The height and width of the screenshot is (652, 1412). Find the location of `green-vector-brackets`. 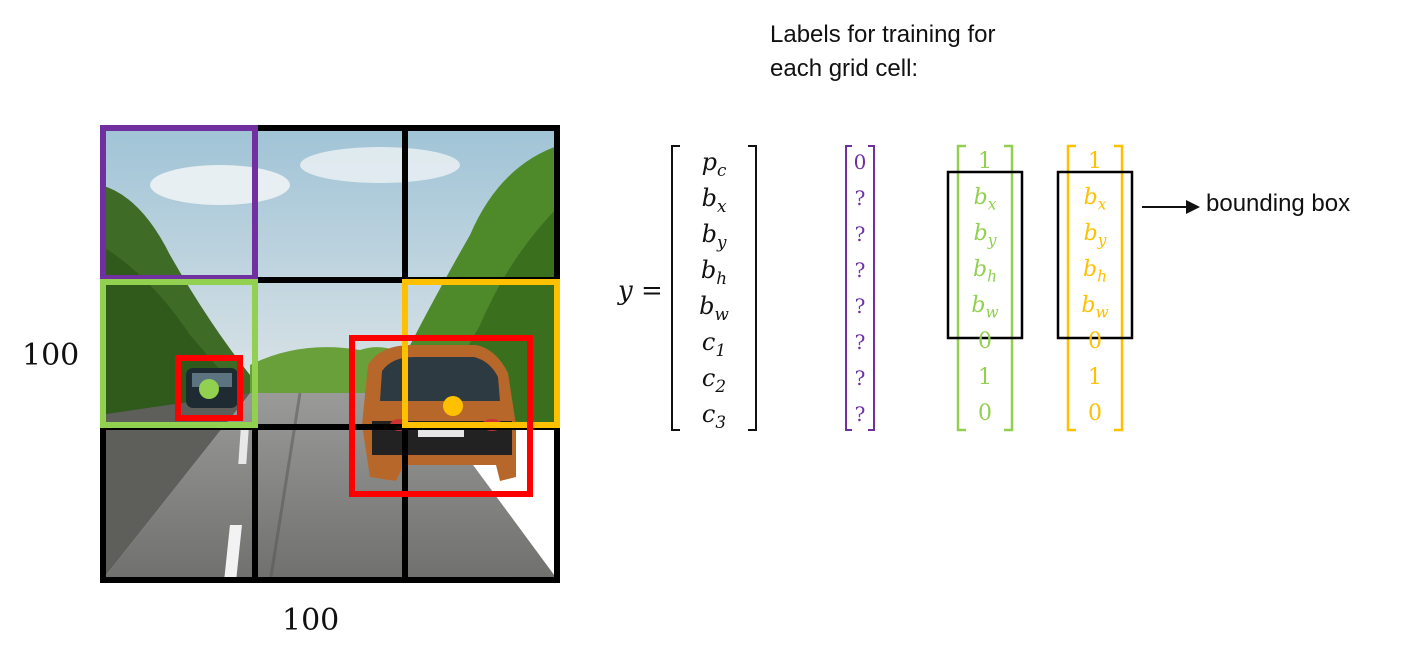

green-vector-brackets is located at coordinates (985, 288).